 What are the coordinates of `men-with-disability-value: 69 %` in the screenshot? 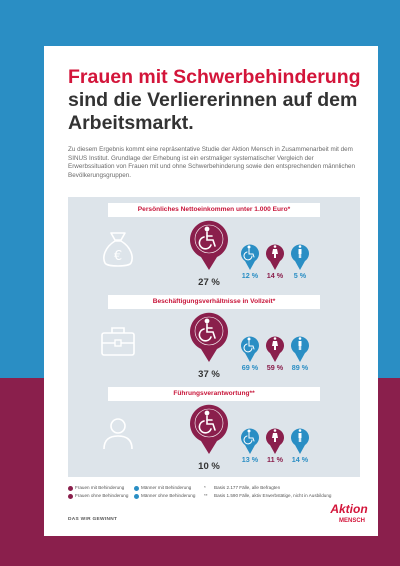 It's located at (250, 367).